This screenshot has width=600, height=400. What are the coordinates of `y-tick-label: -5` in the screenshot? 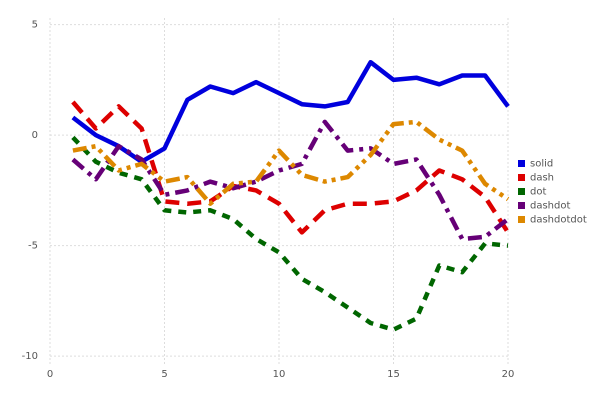 It's located at (33, 246).